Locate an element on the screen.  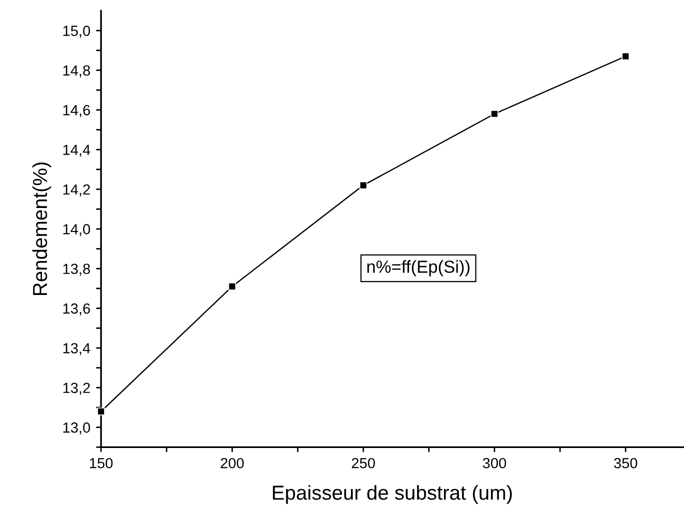
y-tick-label: 14,4 is located at coordinates (76, 150).